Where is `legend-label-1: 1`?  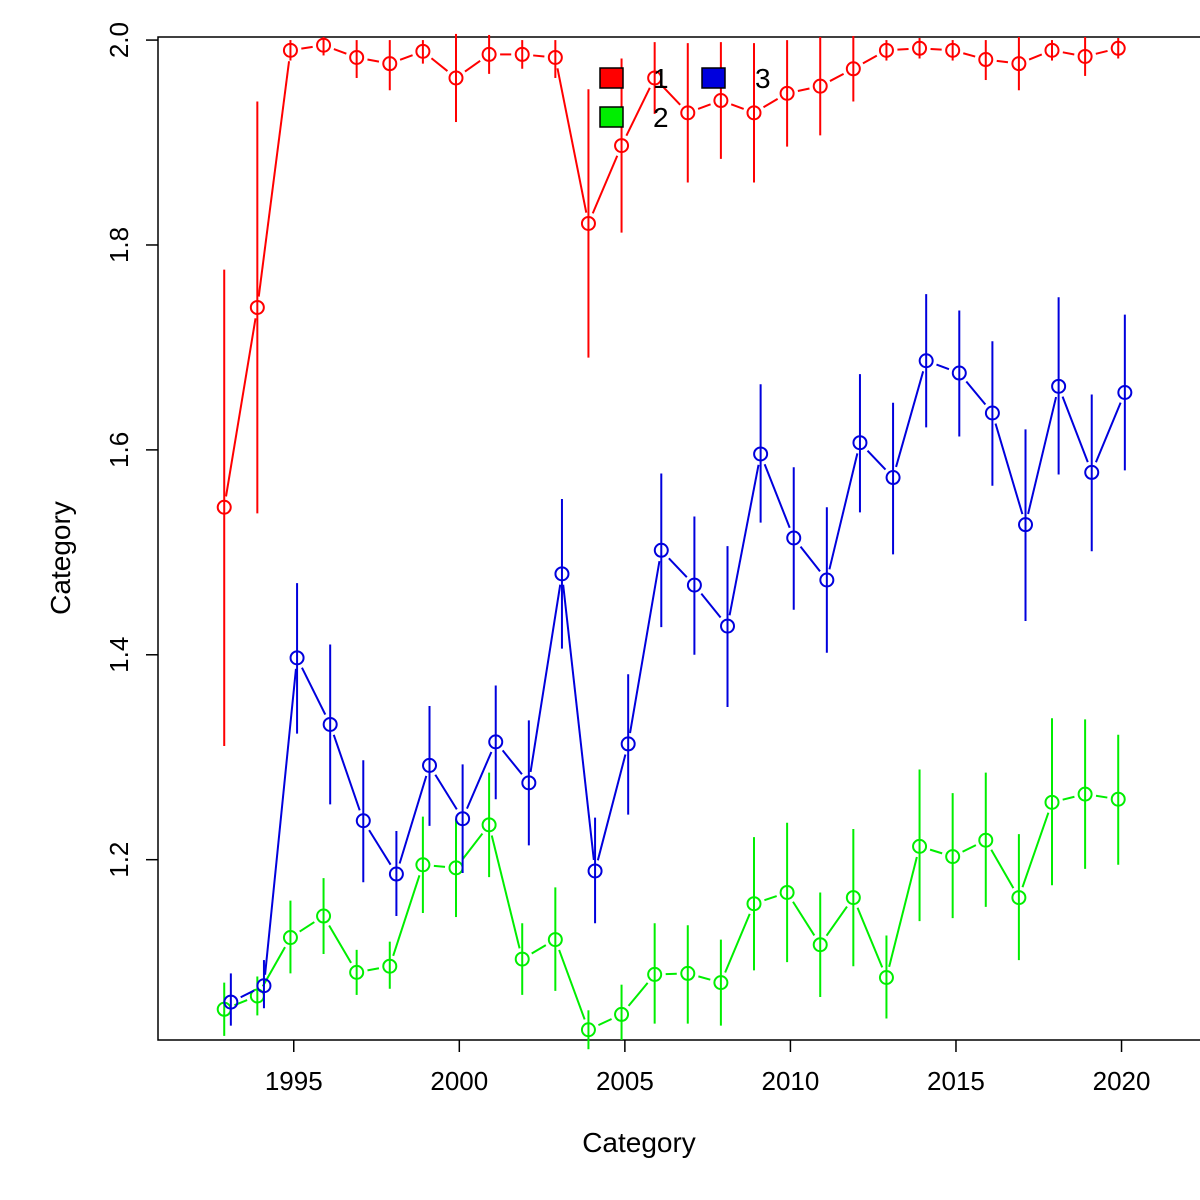 legend-label-1: 1 is located at coordinates (661, 78).